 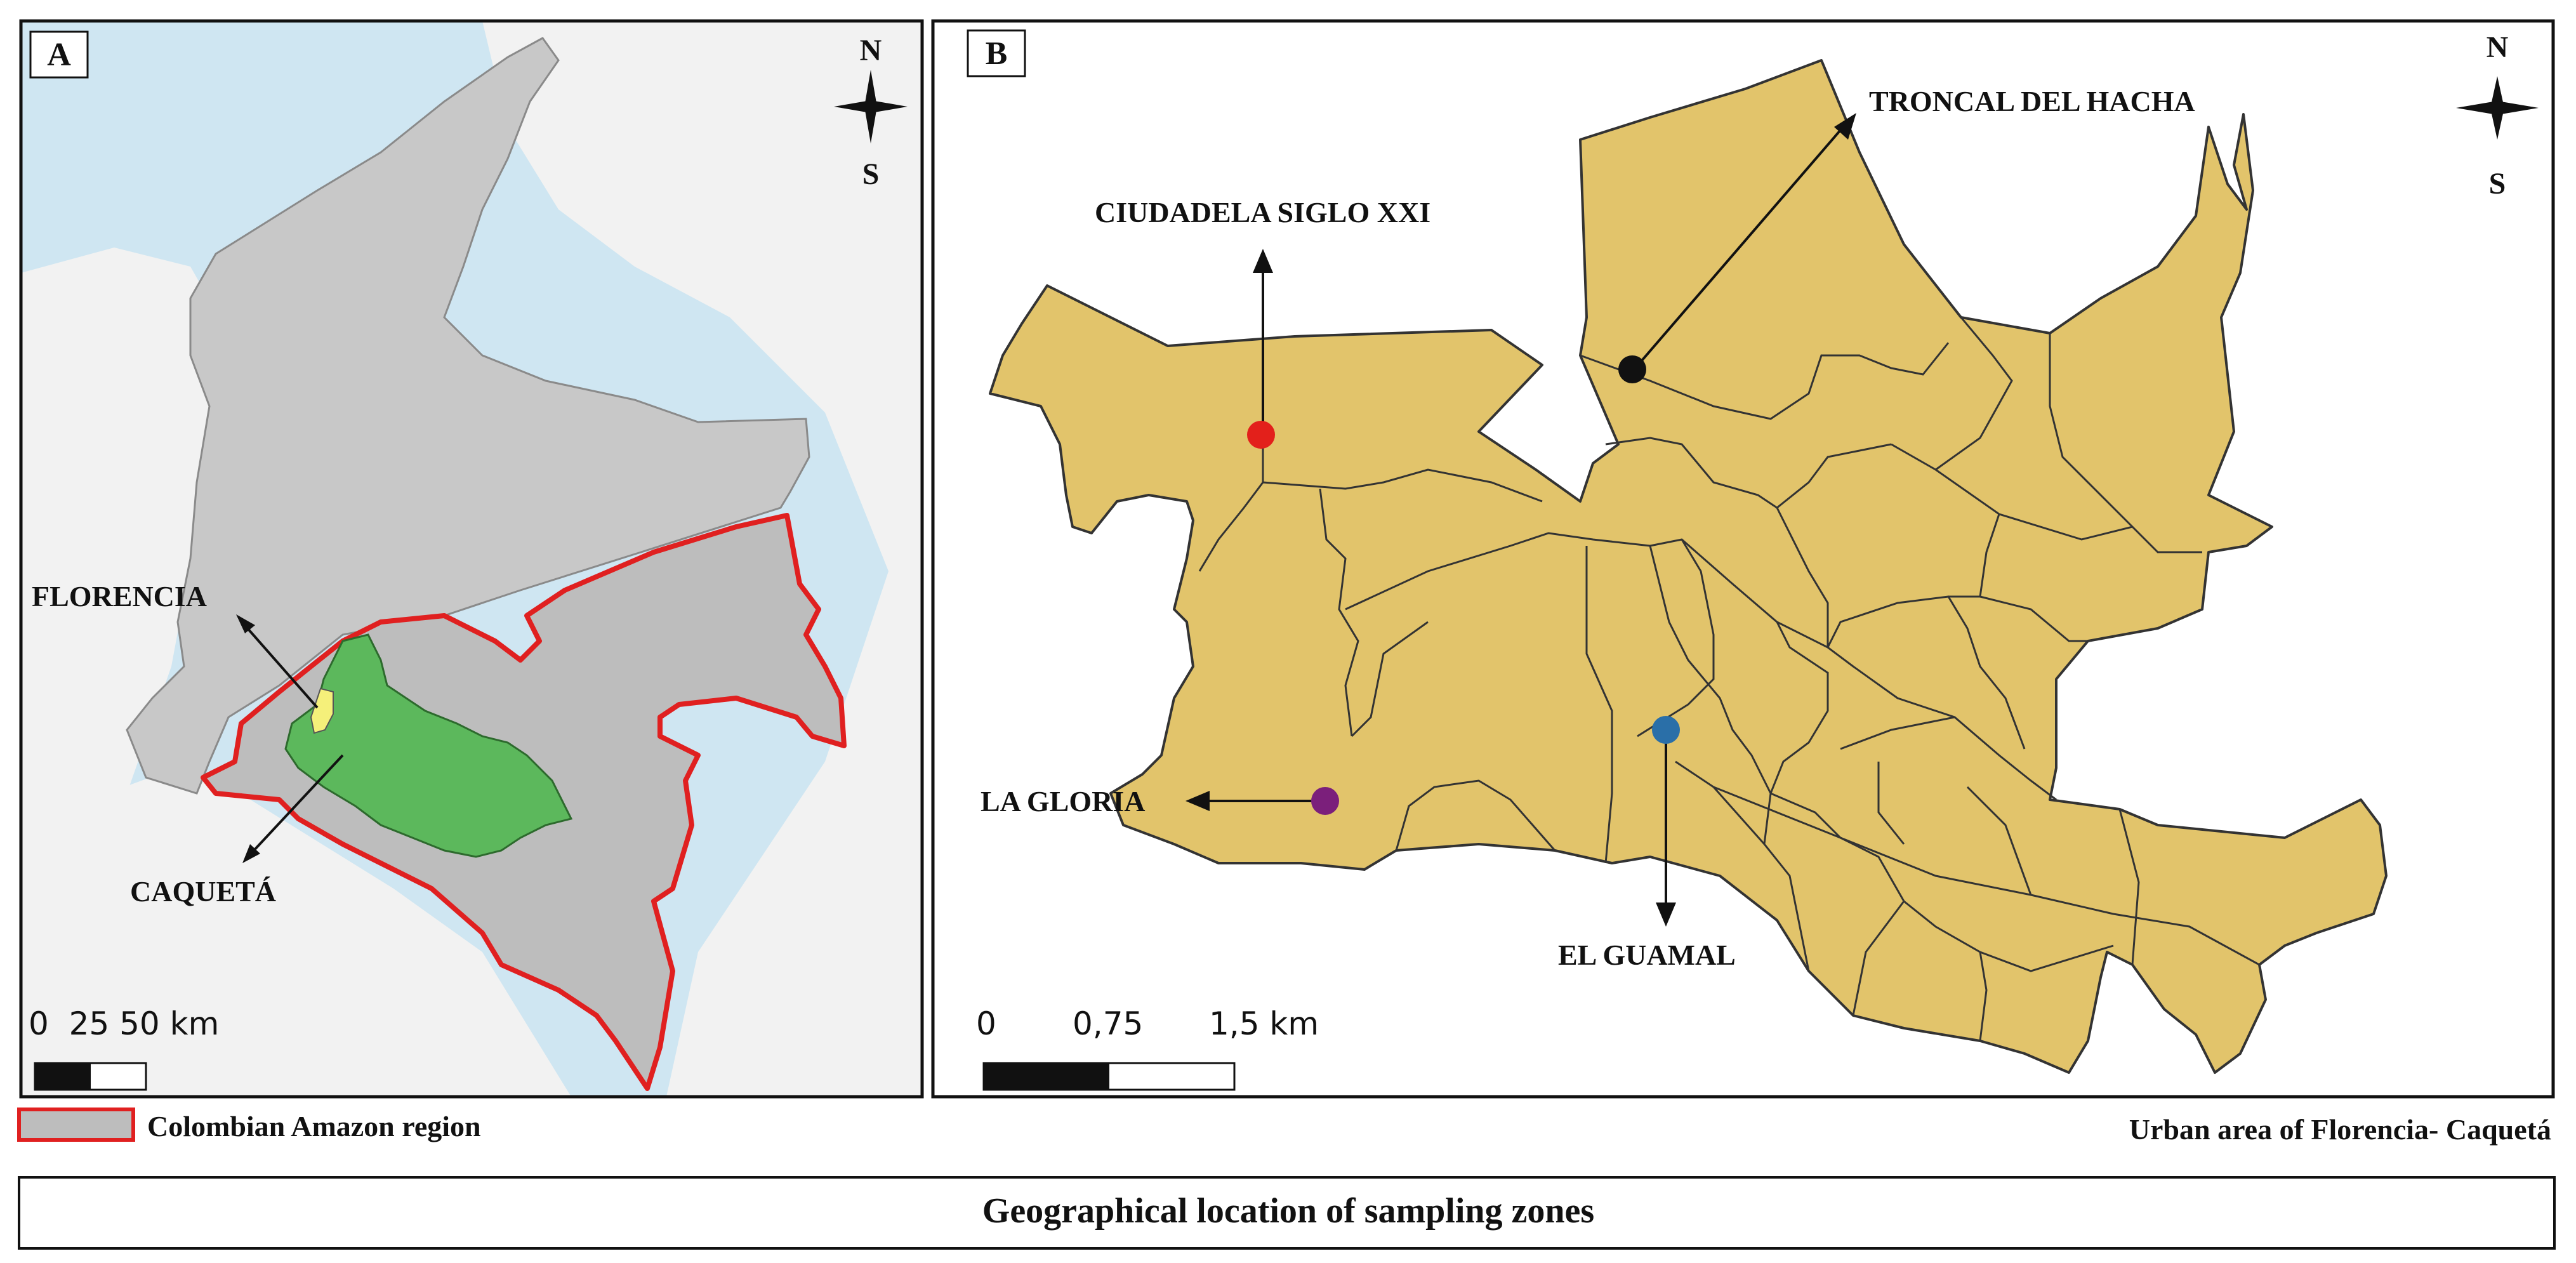 I want to click on figure-title: Geographical location of sampling zones, so click(x=1288, y=1211).